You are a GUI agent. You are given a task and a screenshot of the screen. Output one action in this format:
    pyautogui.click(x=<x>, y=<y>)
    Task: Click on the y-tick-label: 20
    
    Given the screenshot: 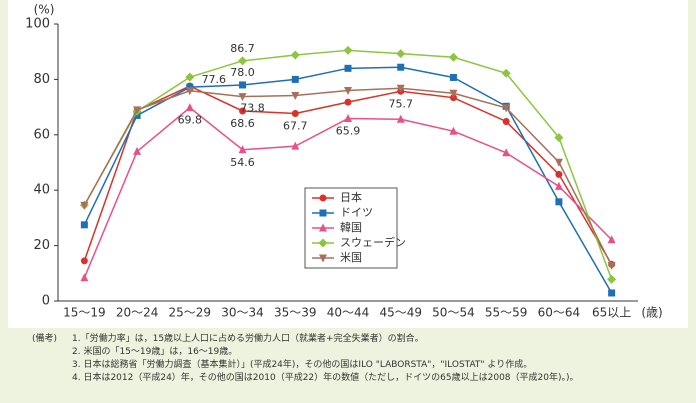 What is the action you would take?
    pyautogui.click(x=41, y=245)
    